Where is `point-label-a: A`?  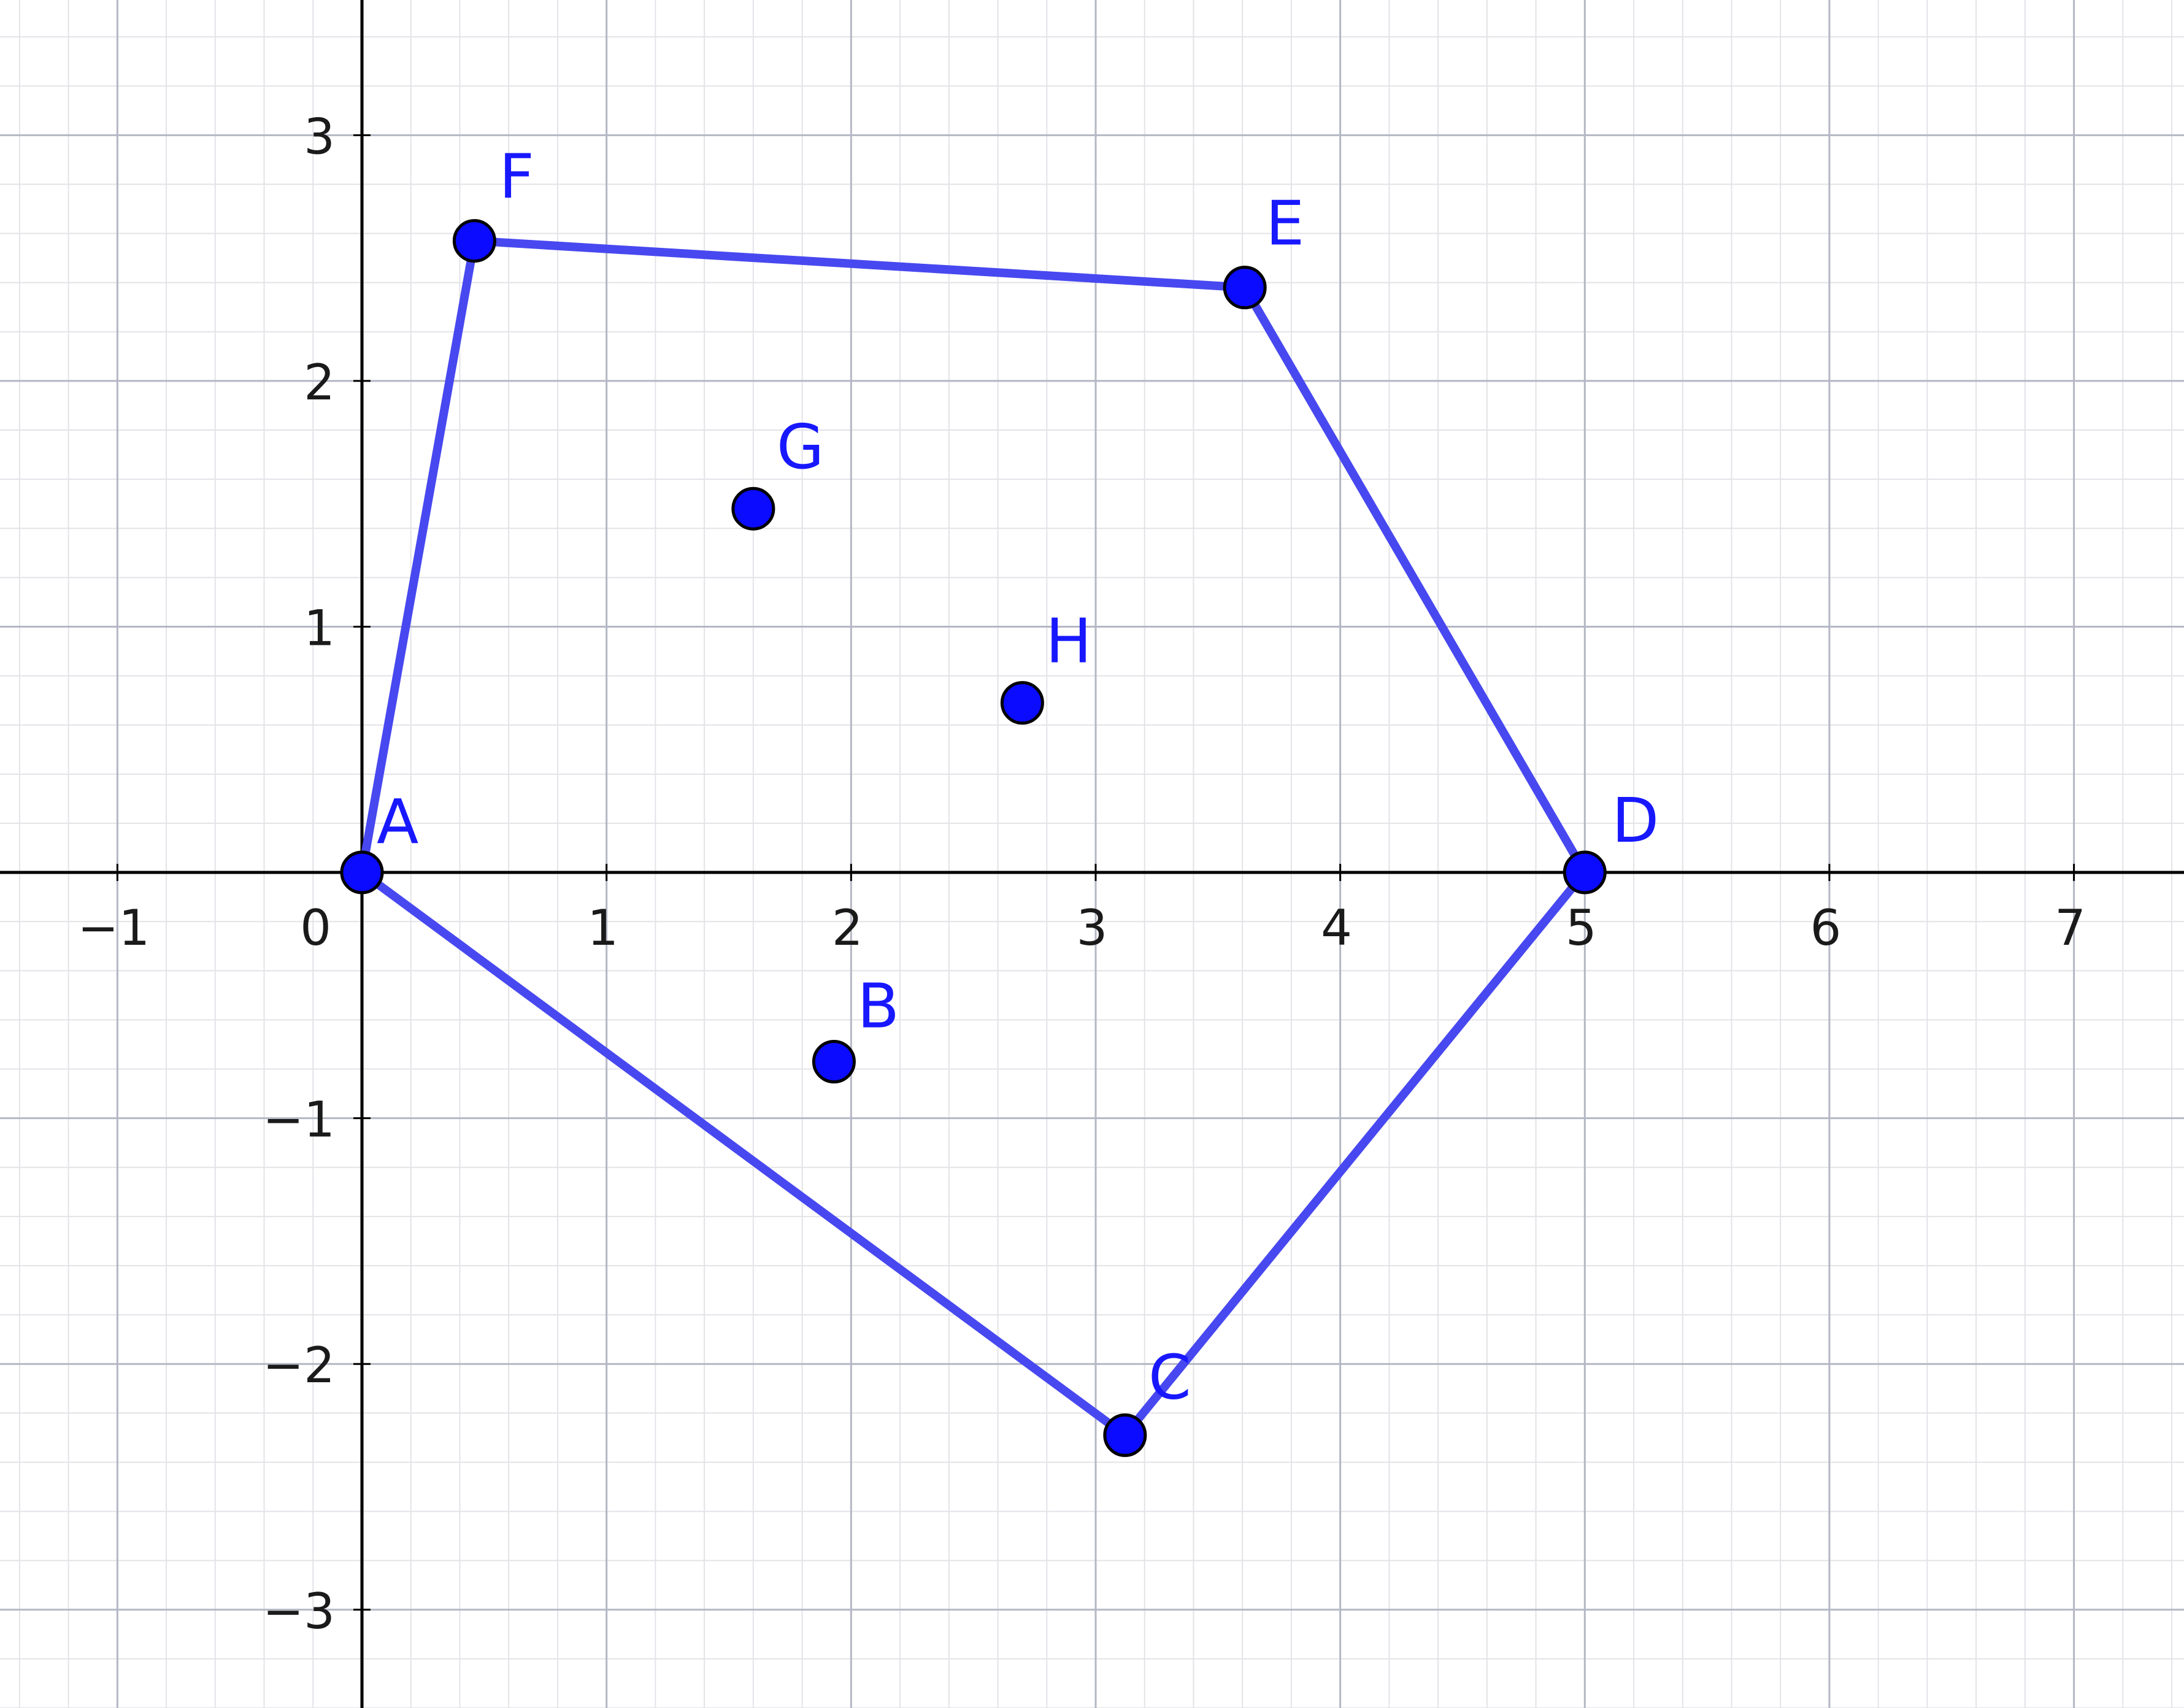 point-label-a: A is located at coordinates (397, 822).